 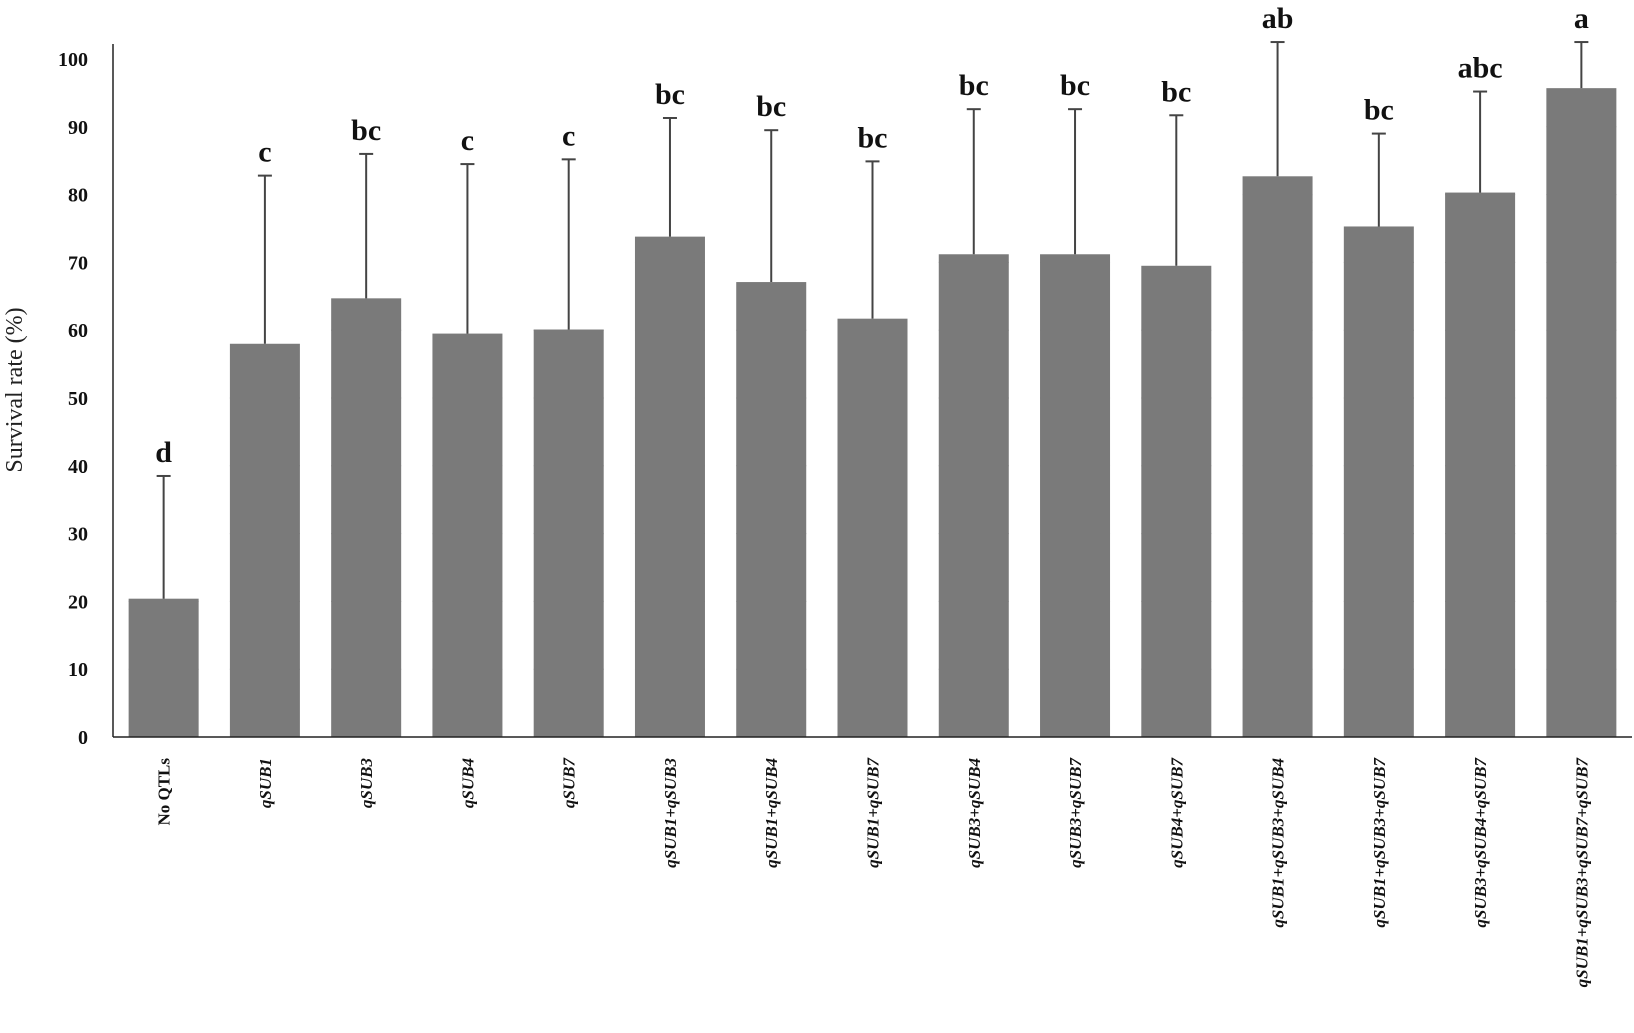 What do you see at coordinates (1278, 18) in the screenshot?
I see `significance-label: ab` at bounding box center [1278, 18].